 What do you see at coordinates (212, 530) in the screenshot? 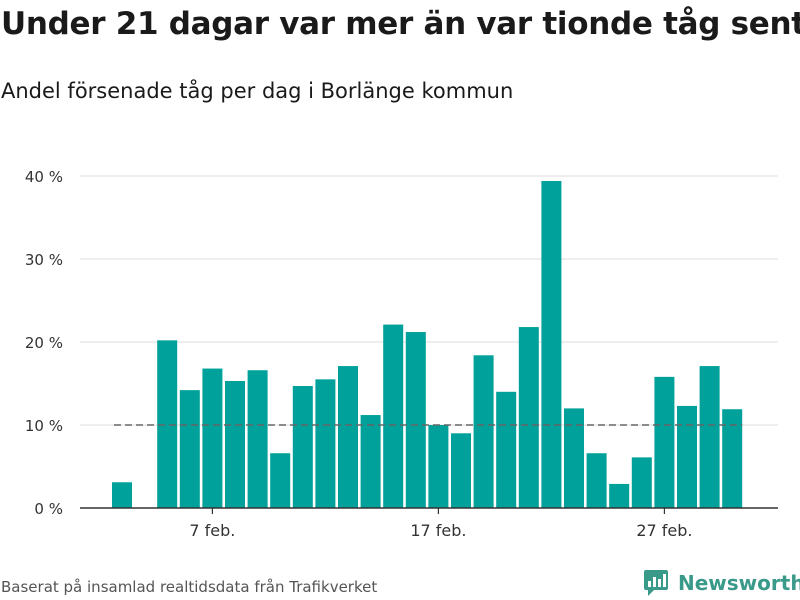
I see `x-tick-label: 7 feb.` at bounding box center [212, 530].